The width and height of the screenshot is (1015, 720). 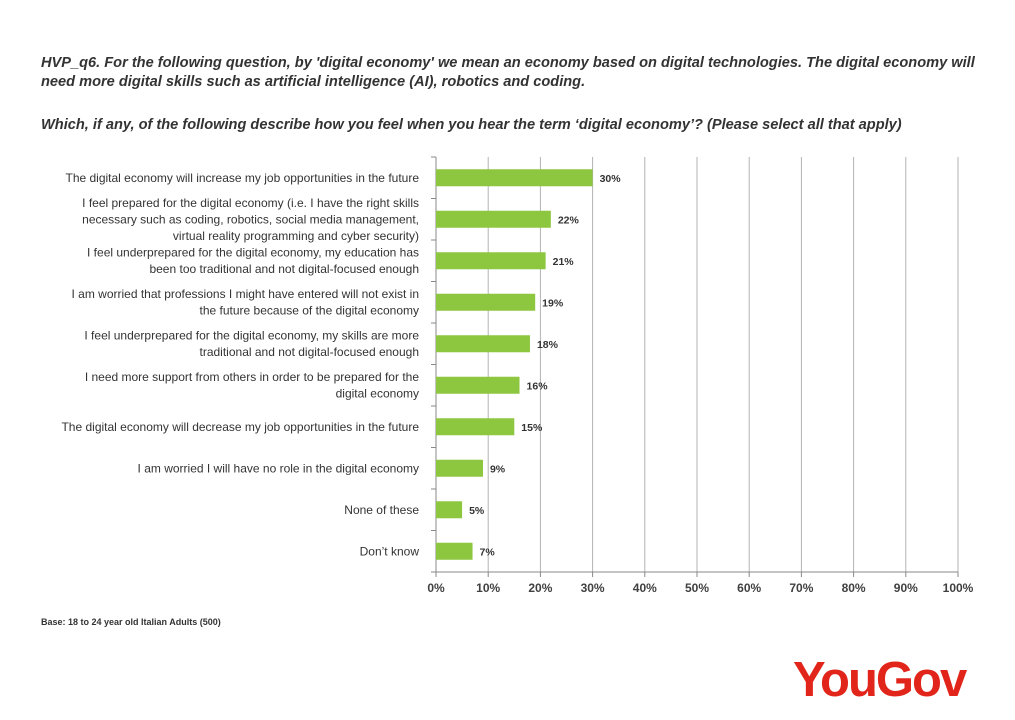 What do you see at coordinates (854, 588) in the screenshot?
I see `x-tick-label: 80%` at bounding box center [854, 588].